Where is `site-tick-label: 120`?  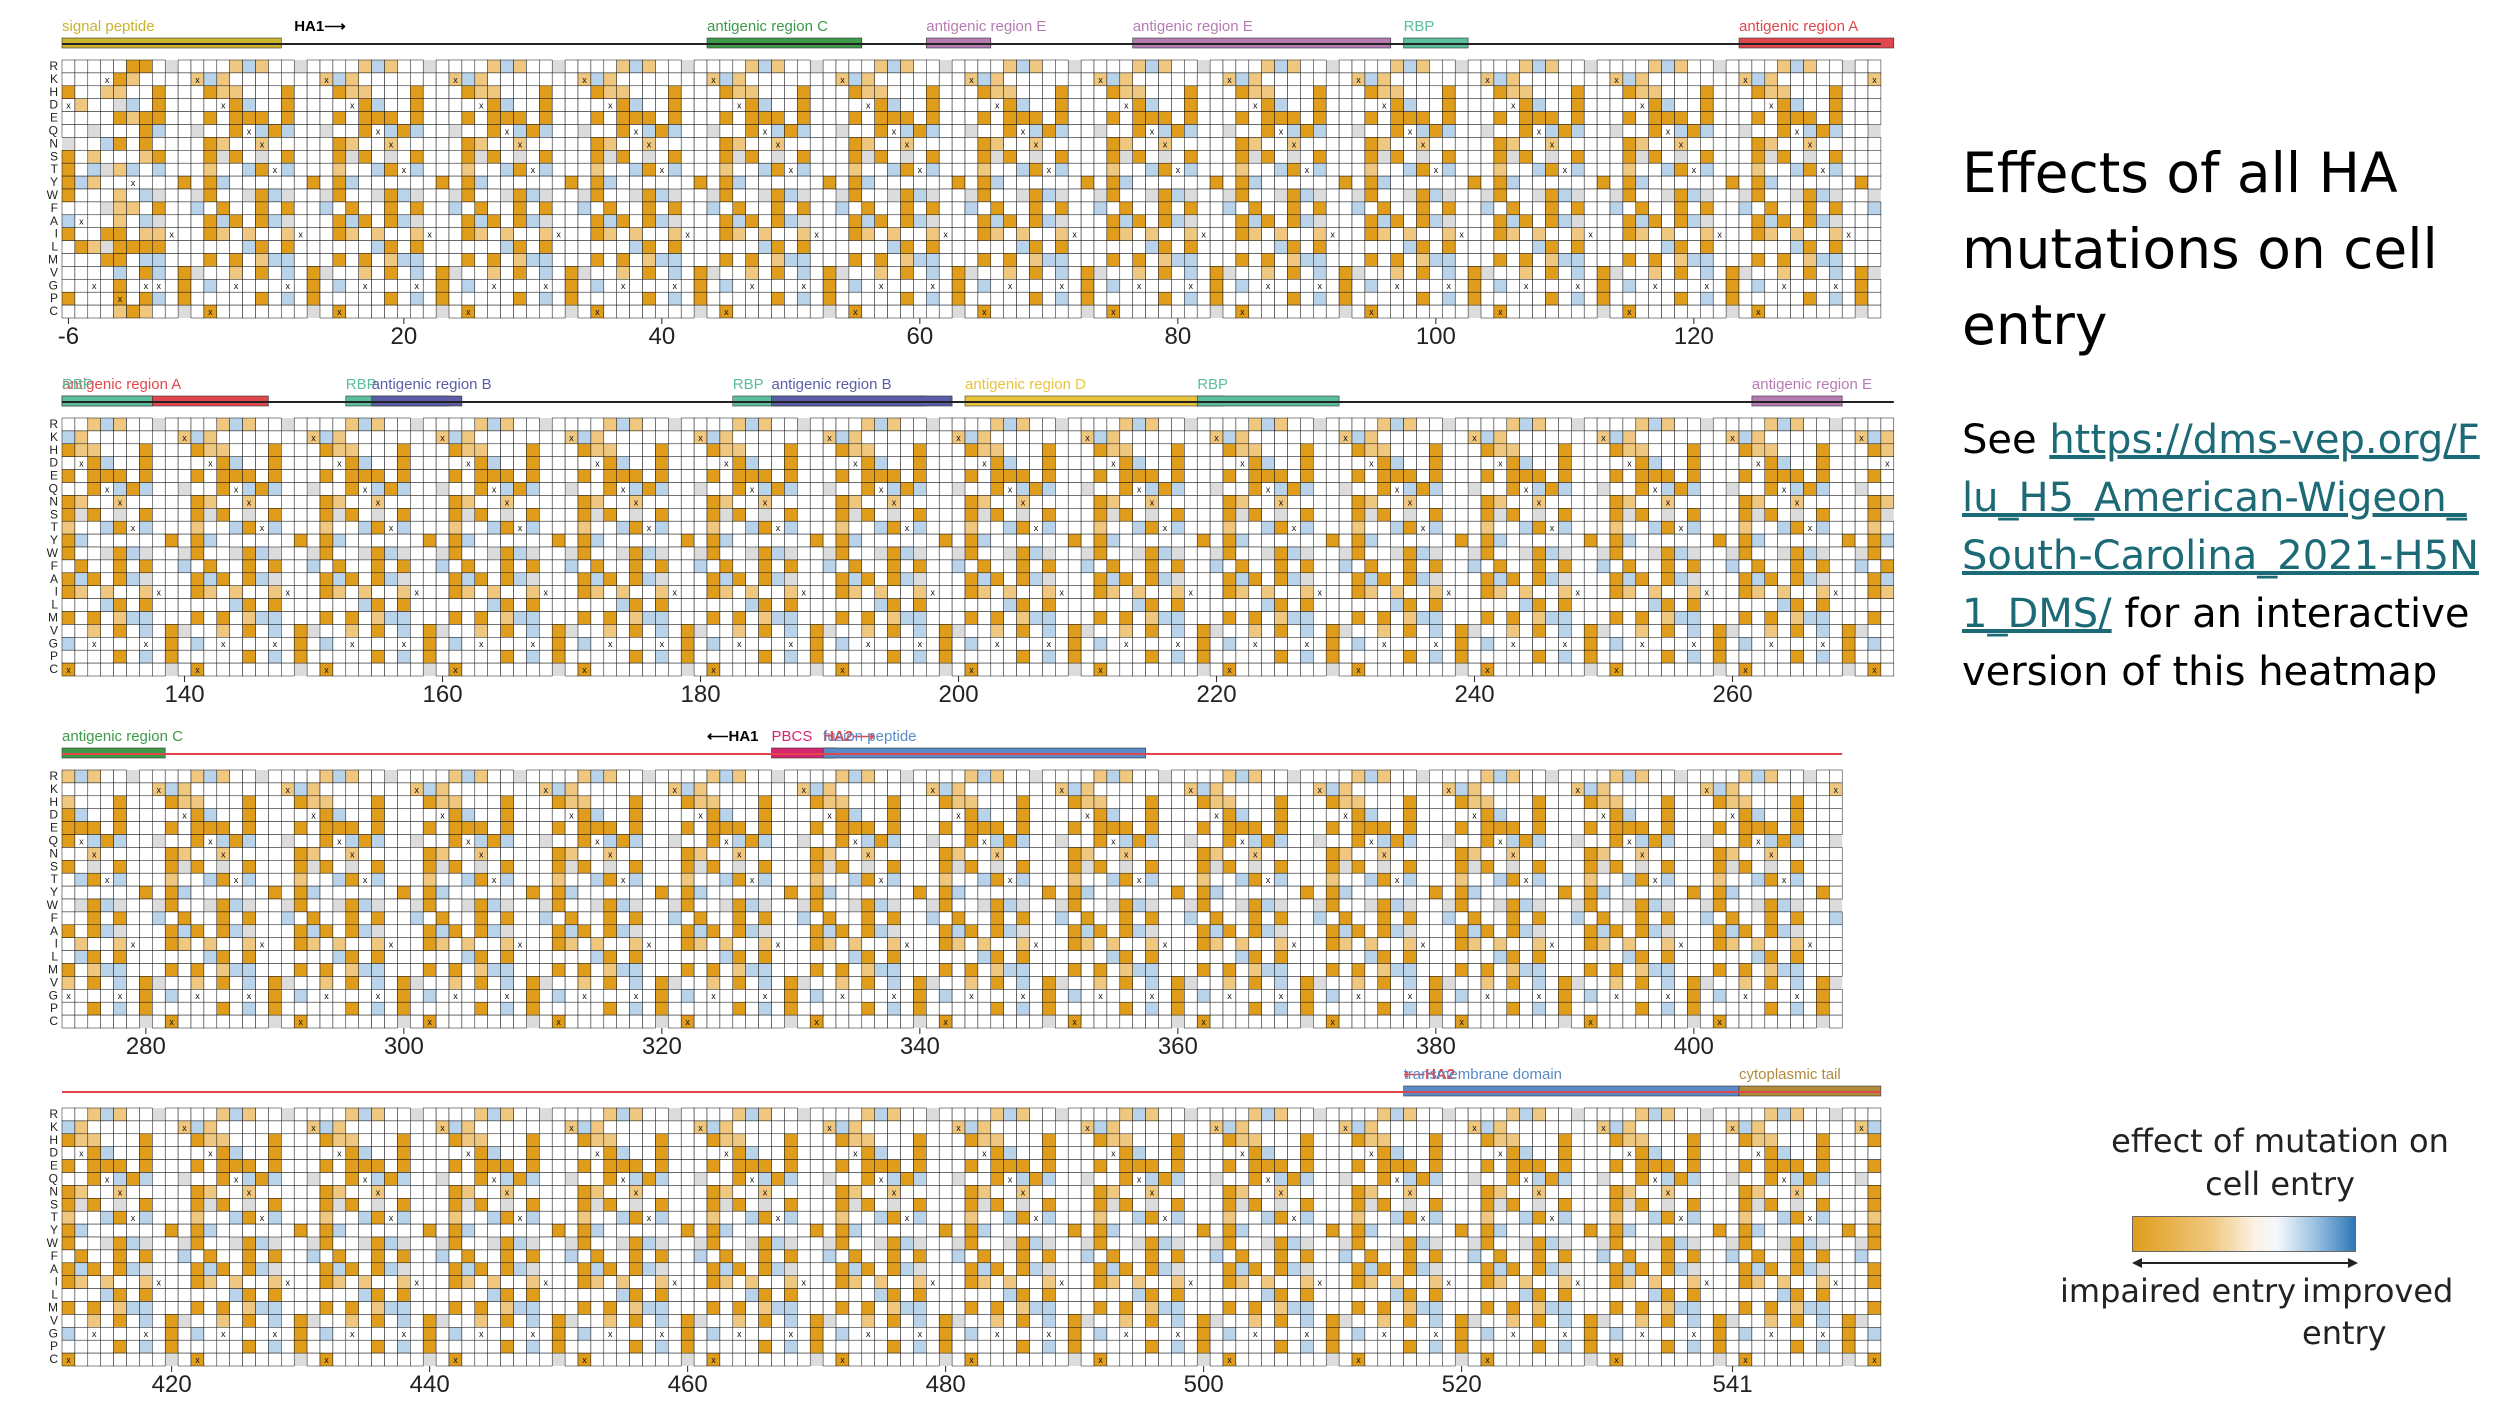
site-tick-label: 120 is located at coordinates (1694, 336).